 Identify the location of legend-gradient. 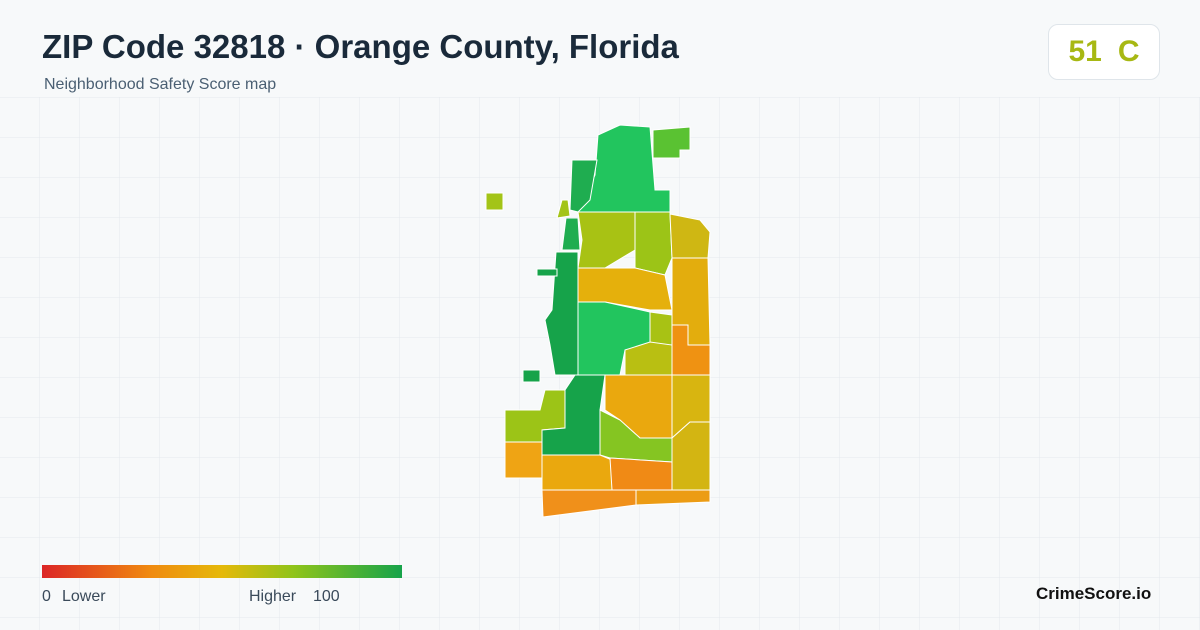
(222, 571).